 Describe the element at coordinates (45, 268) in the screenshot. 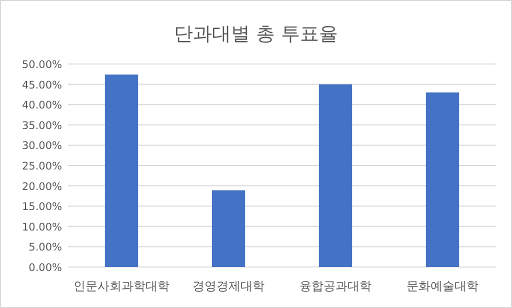

I see `y-tick-label: 0.00%` at that location.